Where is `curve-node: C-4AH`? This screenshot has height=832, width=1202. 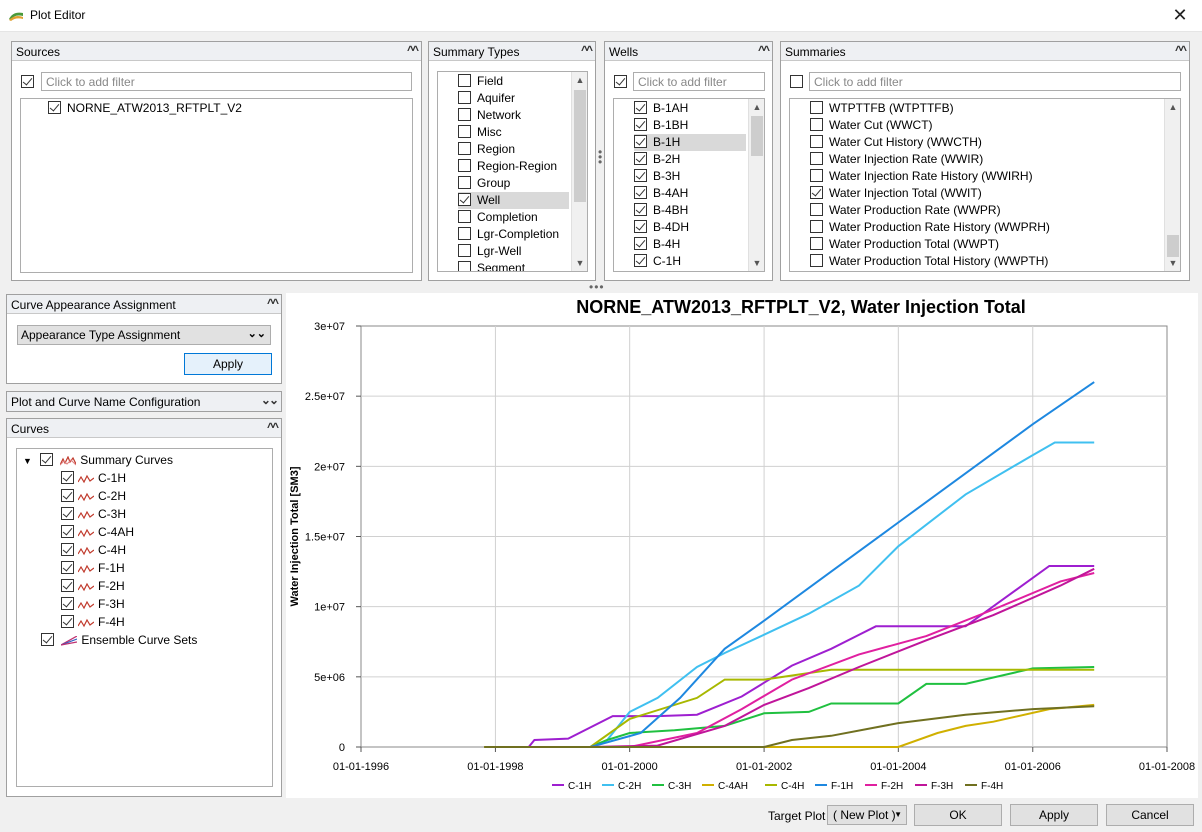
curve-node: C-4AH is located at coordinates (97, 532).